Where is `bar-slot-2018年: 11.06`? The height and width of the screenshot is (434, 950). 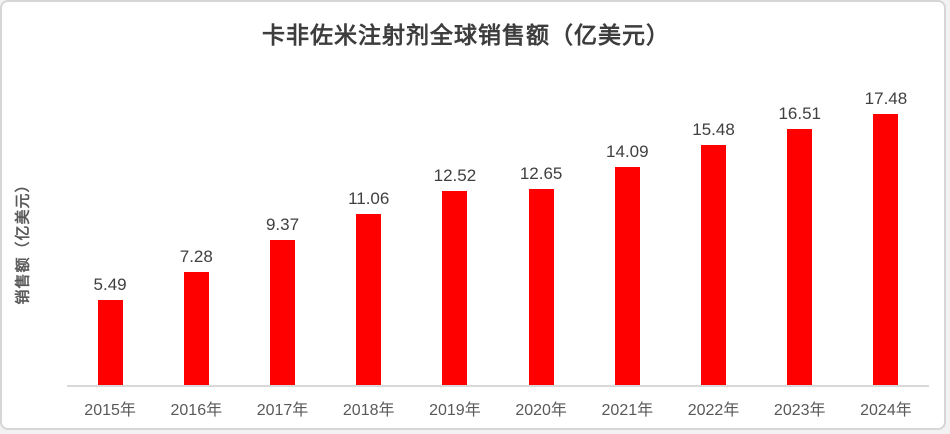 bar-slot-2018年: 11.06 is located at coordinates (369, 287).